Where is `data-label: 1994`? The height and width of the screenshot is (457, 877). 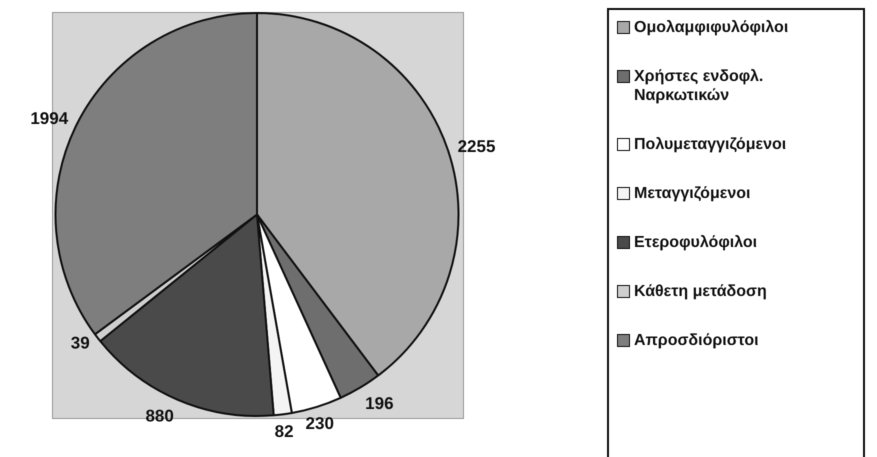 data-label: 1994 is located at coordinates (49, 118).